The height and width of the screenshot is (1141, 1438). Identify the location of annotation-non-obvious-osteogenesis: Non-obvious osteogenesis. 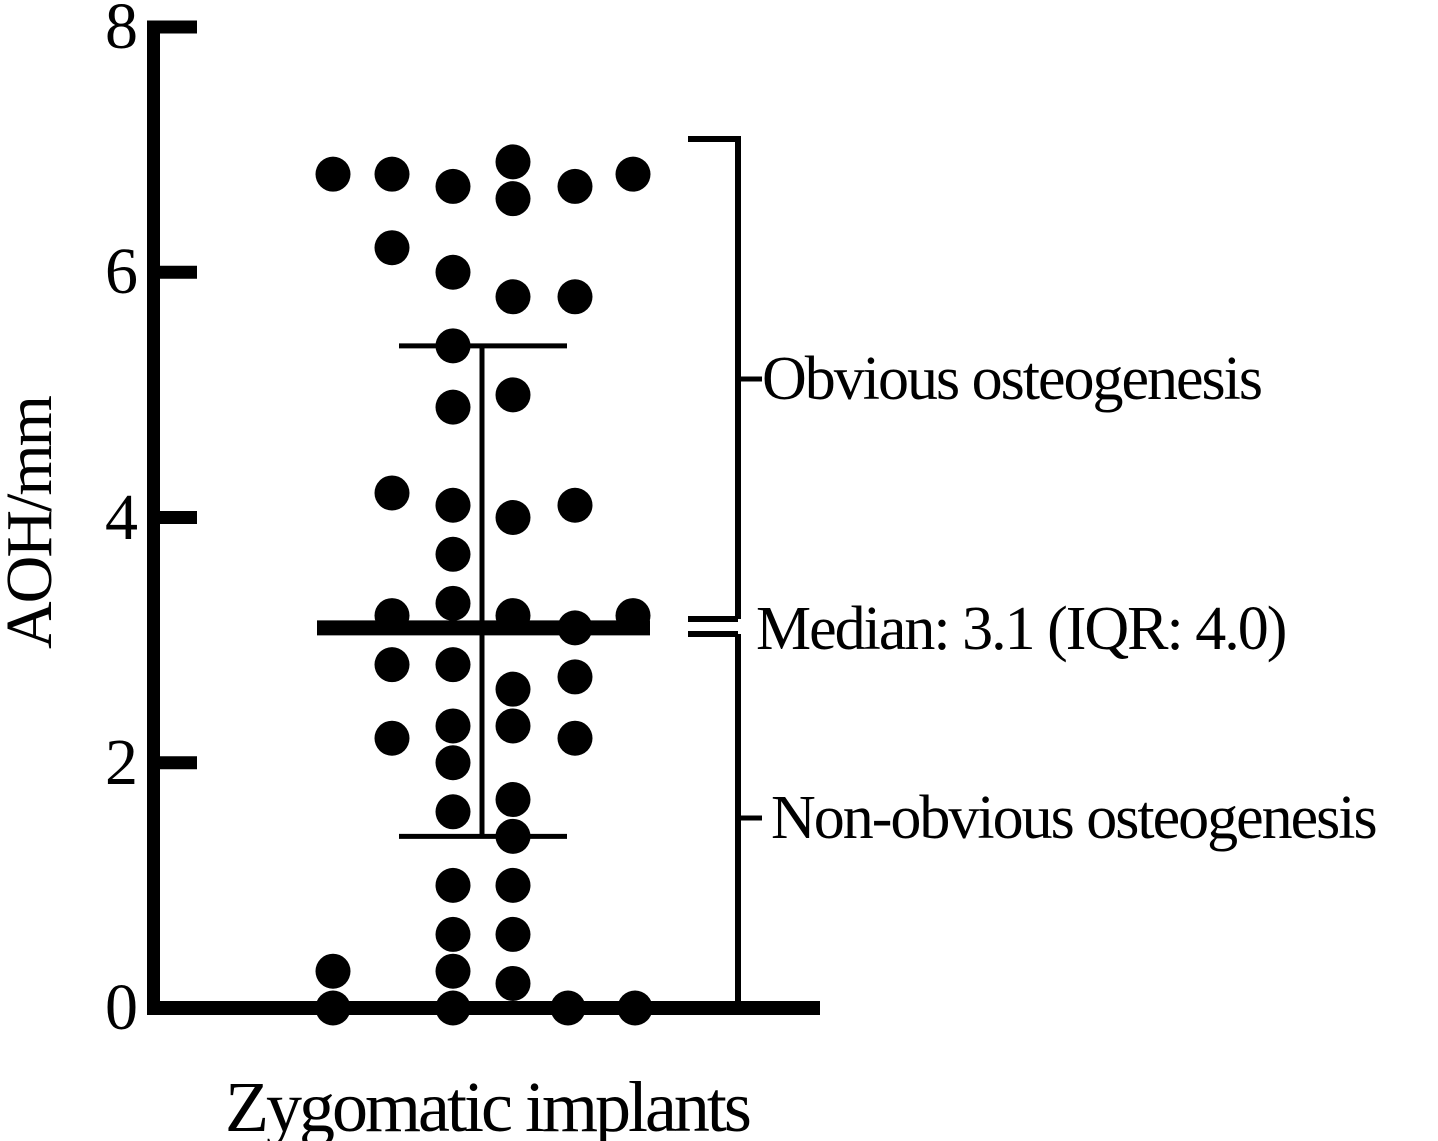
(1074, 818).